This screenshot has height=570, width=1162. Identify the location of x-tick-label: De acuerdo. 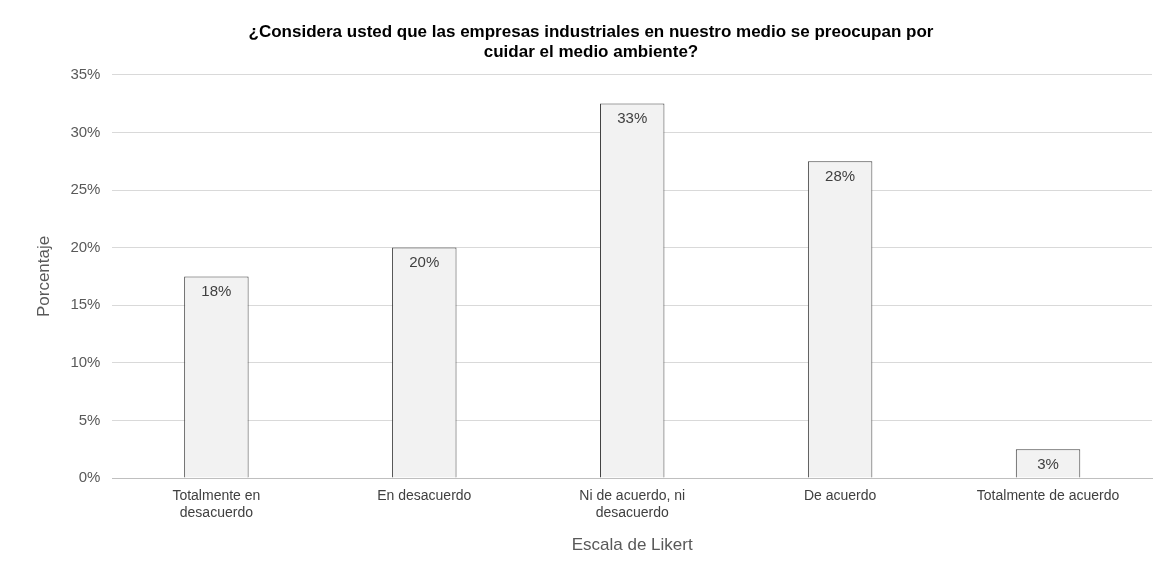
(840, 495).